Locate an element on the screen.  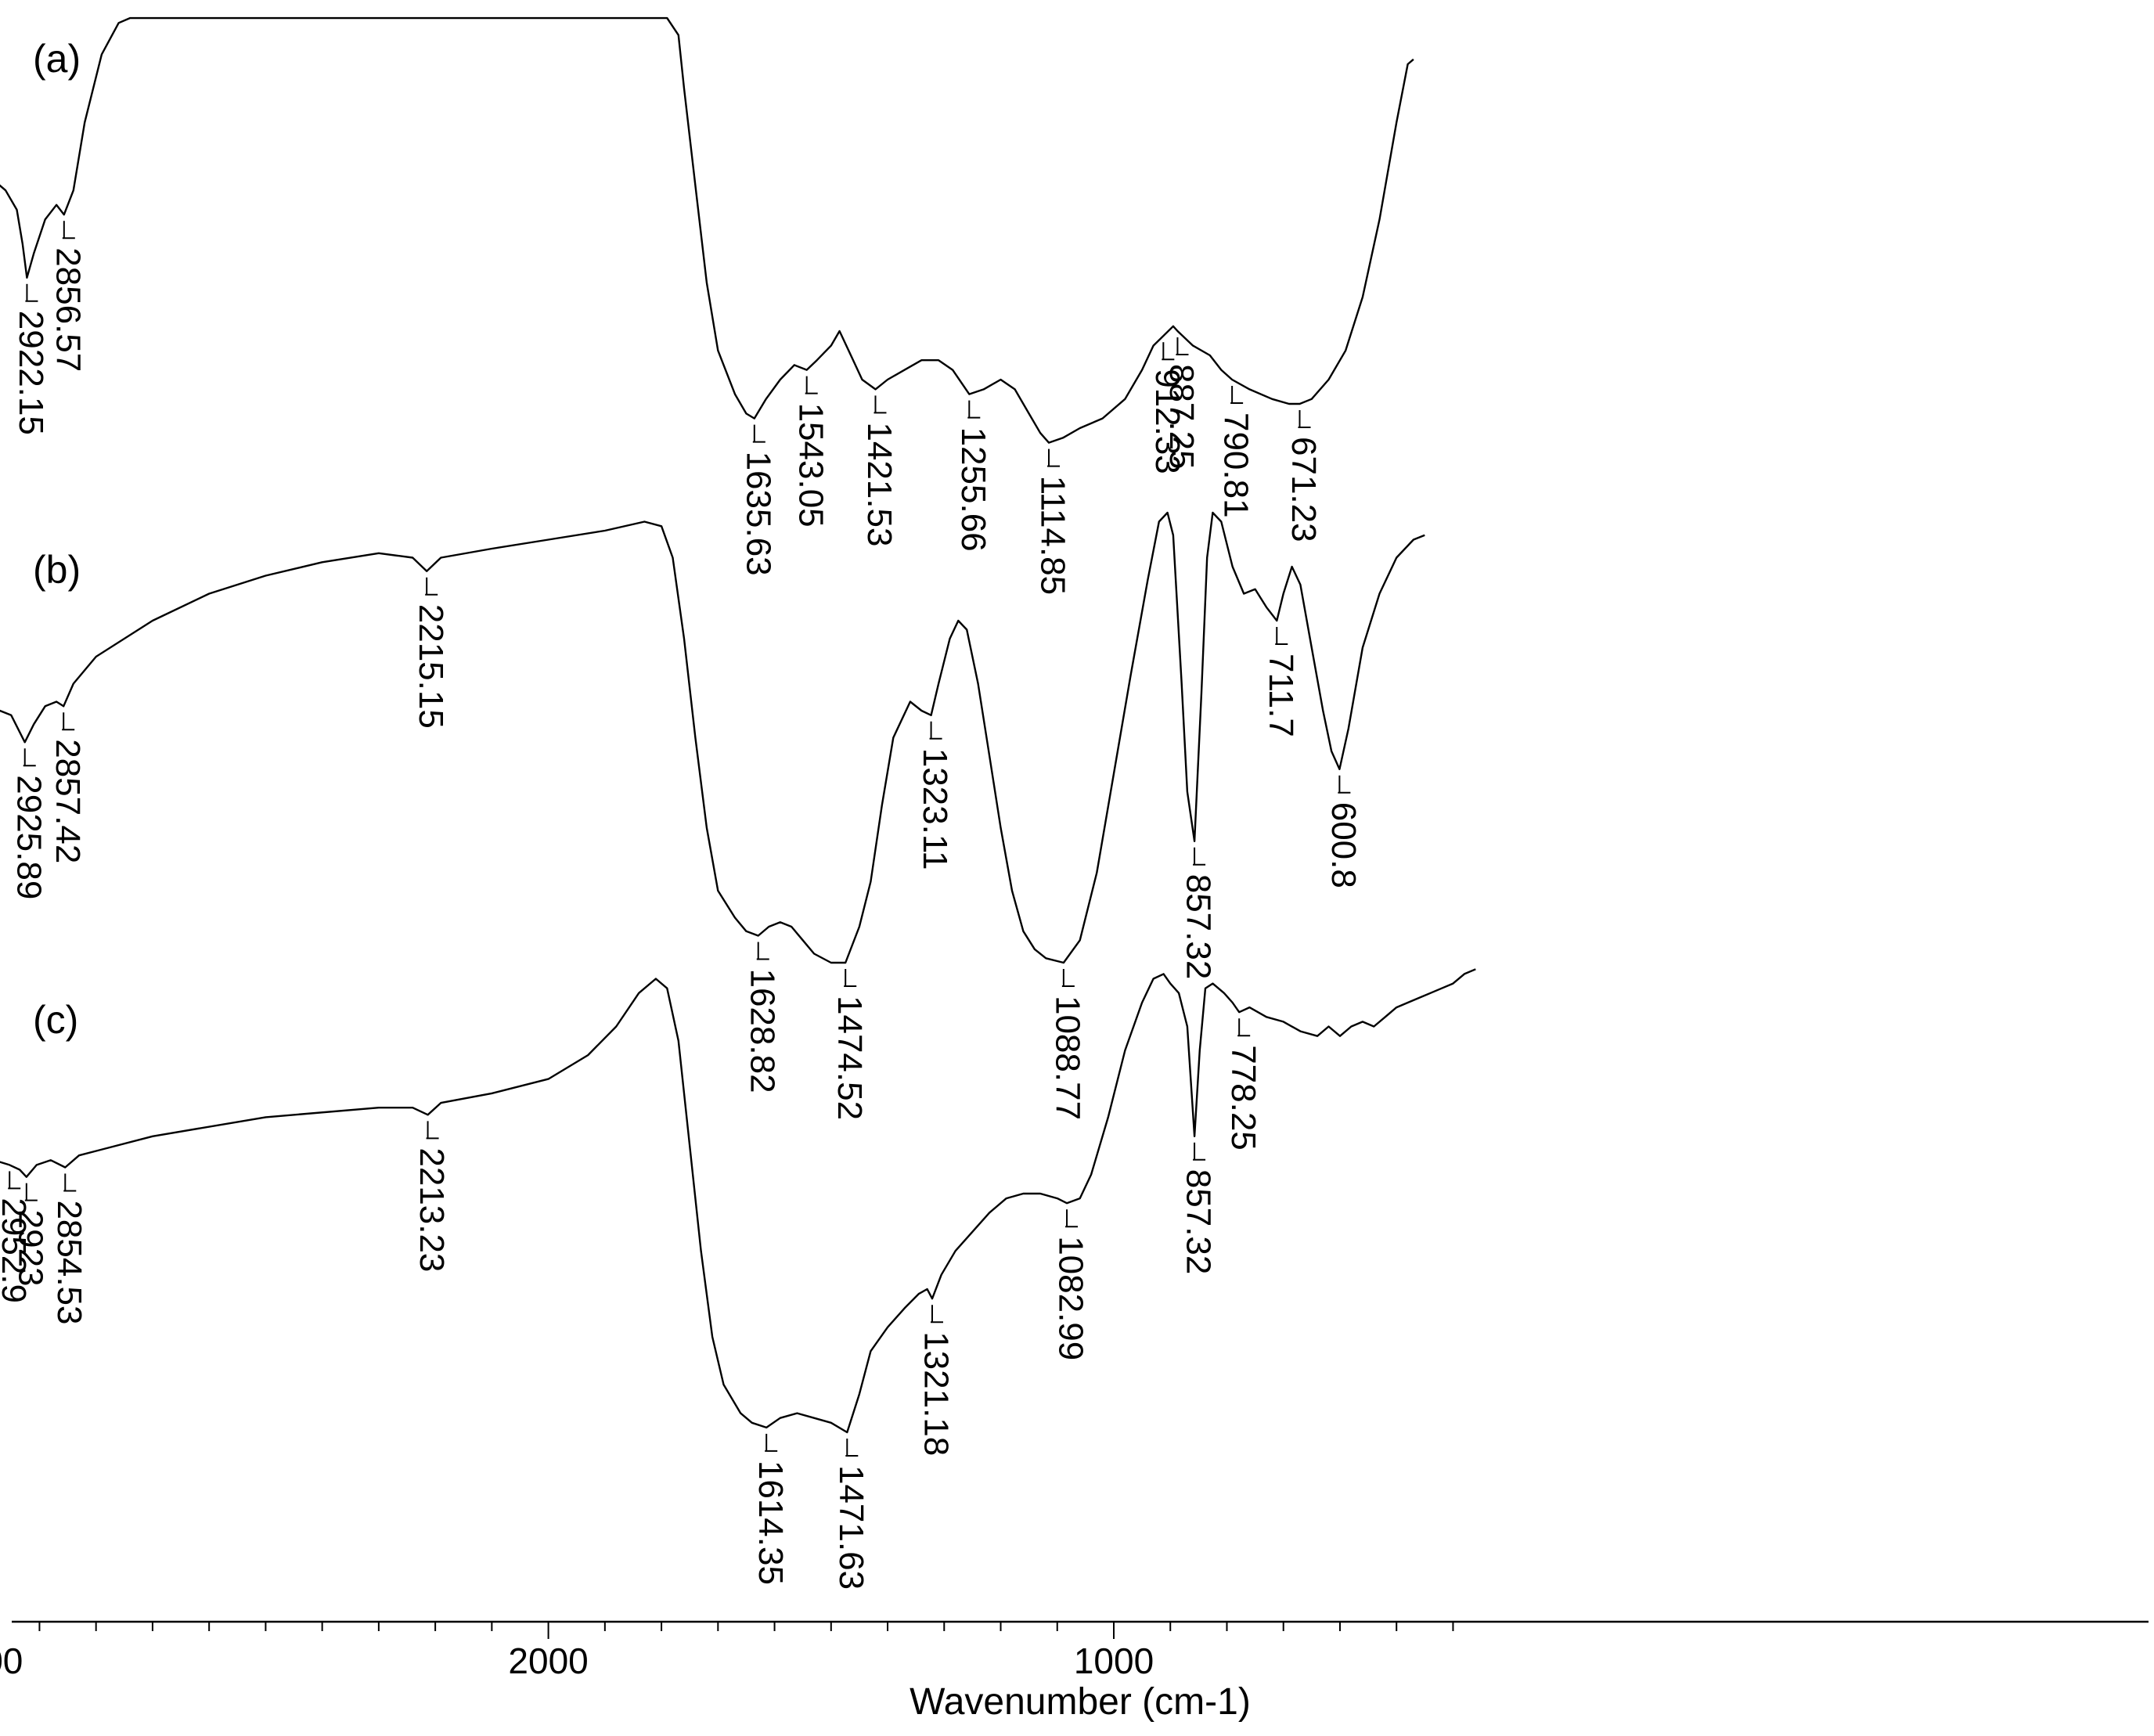
peak-value-label: 1543.05 is located at coordinates (811, 465).